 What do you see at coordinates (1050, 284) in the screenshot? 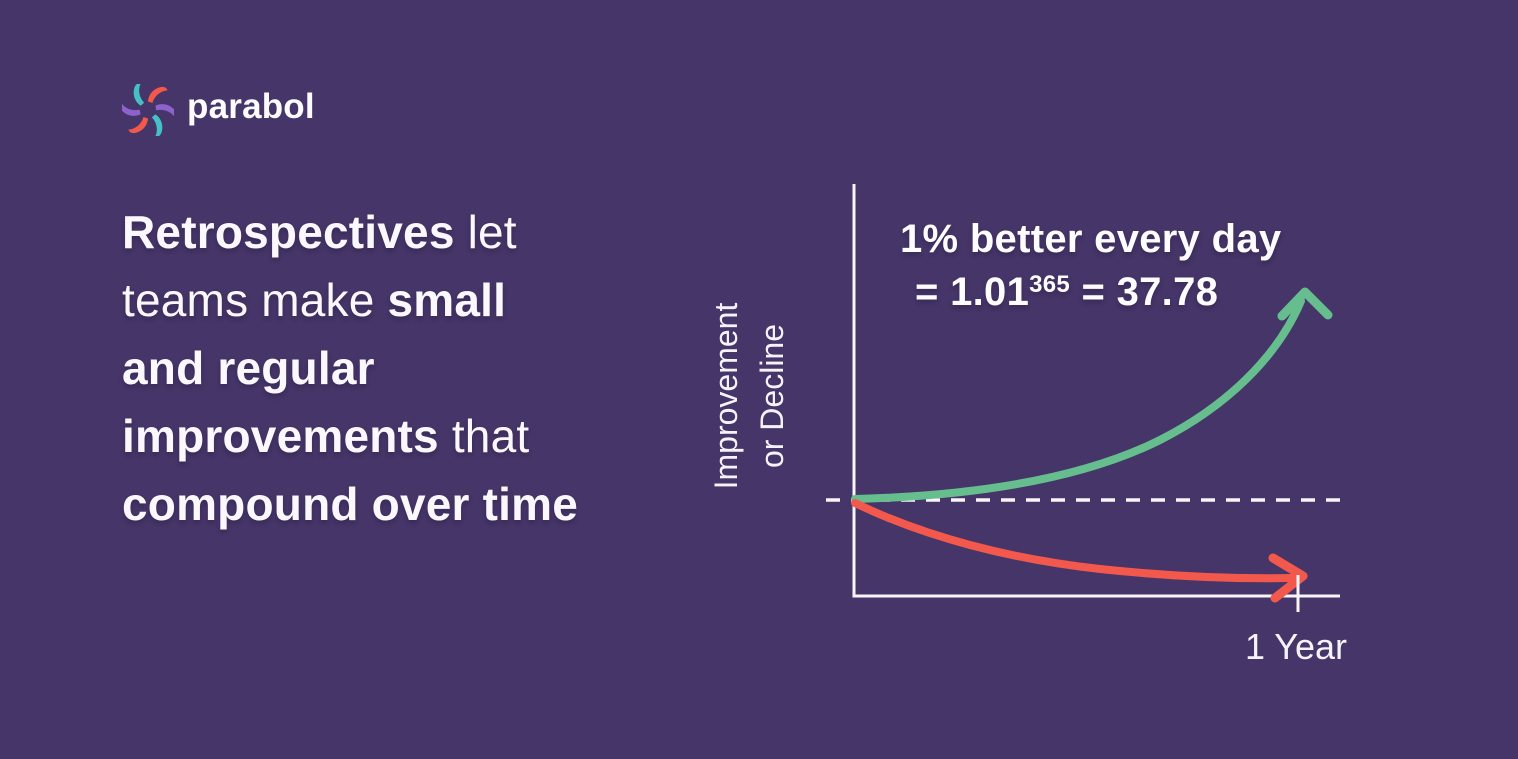
I see `annotation-exponent: 365` at bounding box center [1050, 284].